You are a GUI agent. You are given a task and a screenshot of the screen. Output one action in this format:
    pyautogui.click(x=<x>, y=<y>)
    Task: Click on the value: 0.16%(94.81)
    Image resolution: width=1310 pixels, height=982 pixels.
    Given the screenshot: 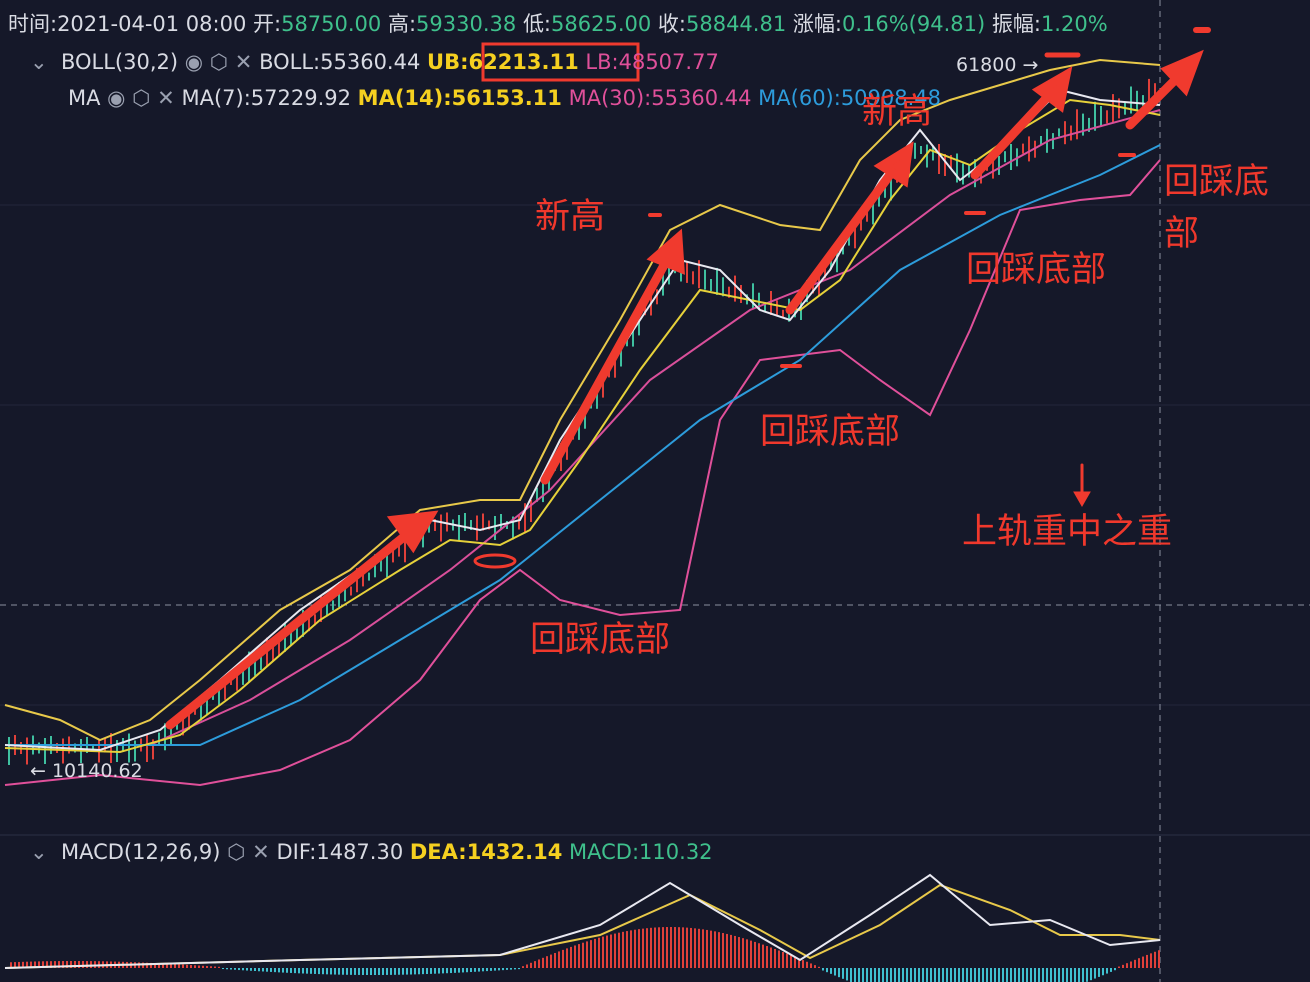 What is the action you would take?
    pyautogui.click(x=913, y=24)
    